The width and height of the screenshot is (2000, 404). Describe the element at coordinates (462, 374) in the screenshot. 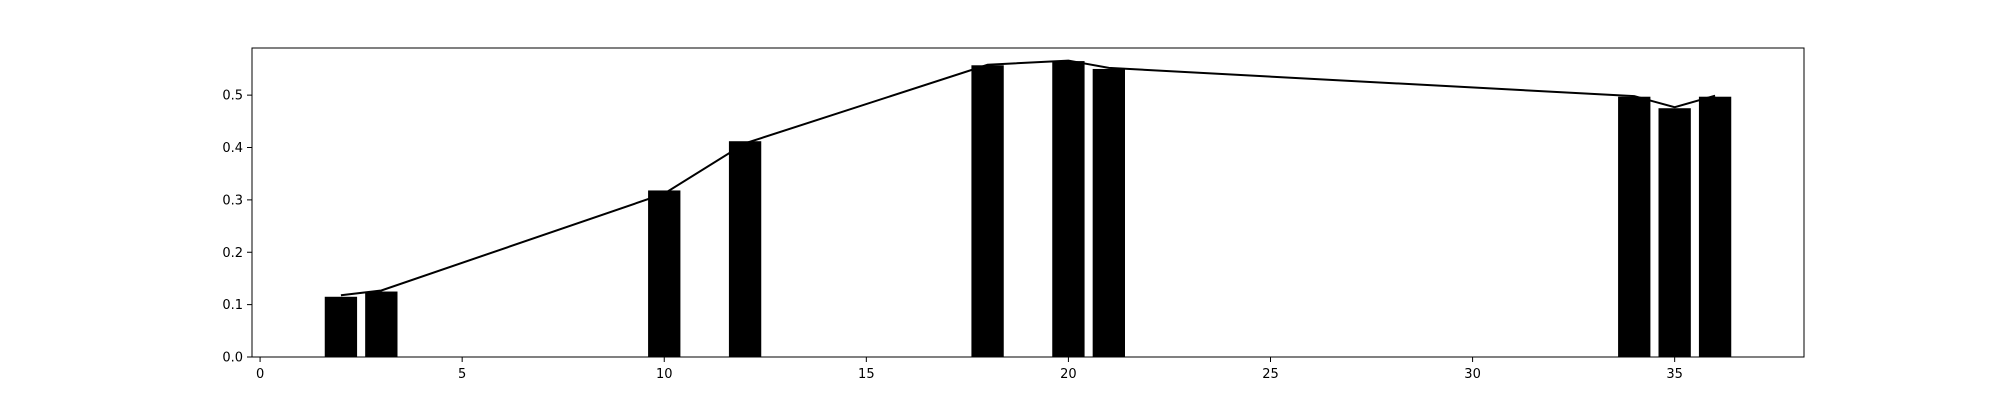

I see `x-tick-label-5: 5` at that location.